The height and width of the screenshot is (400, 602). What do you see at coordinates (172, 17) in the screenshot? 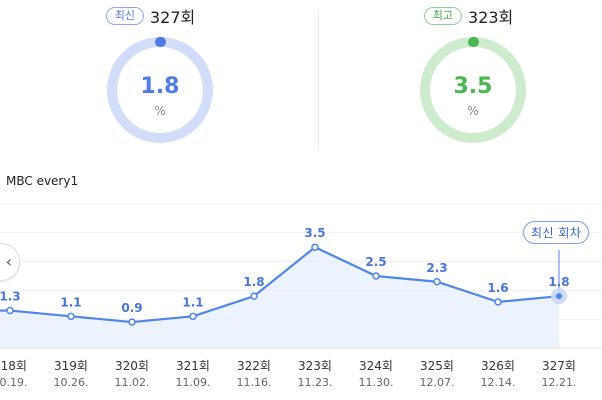
I see `latest-episode: 327회` at bounding box center [172, 17].